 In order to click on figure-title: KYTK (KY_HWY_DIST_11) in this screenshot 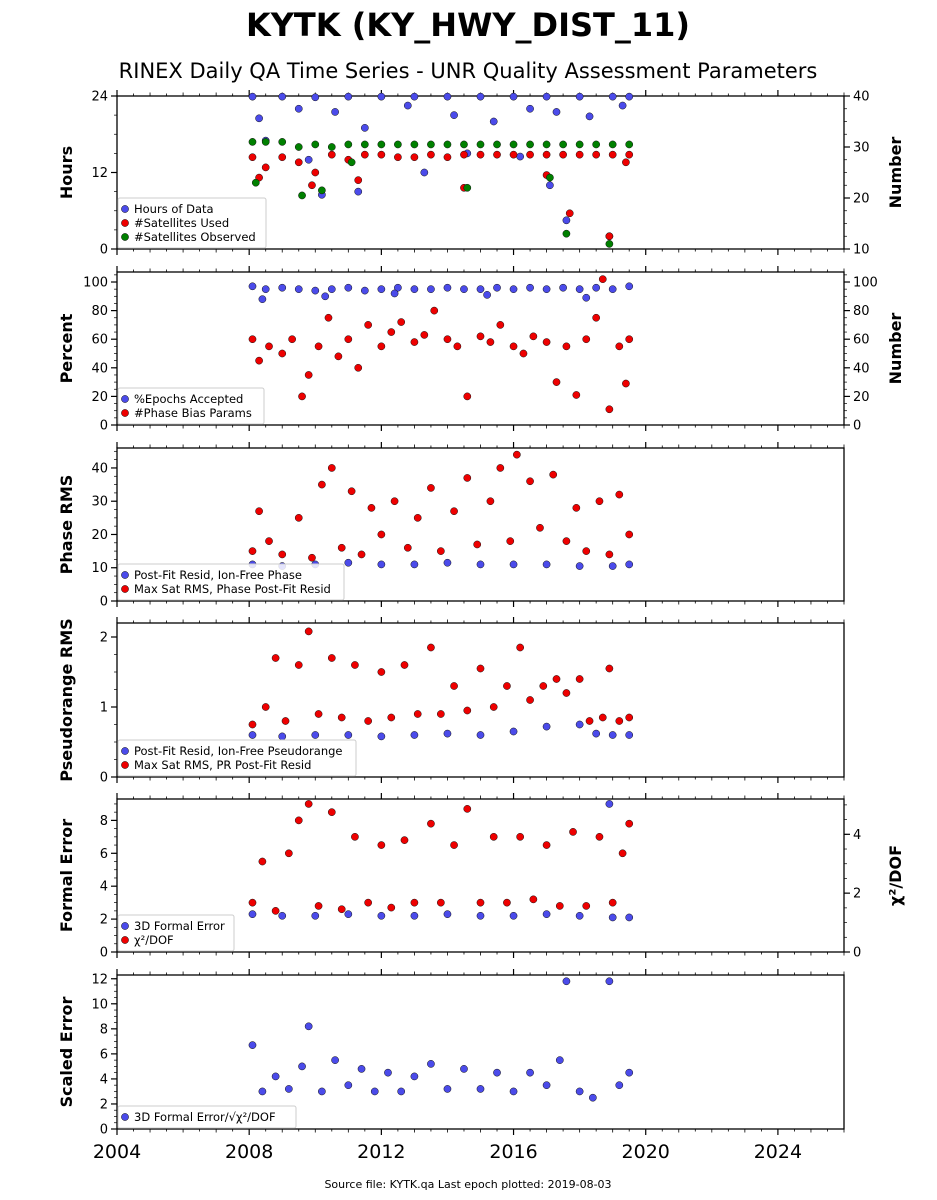, I will do `click(468, 25)`.